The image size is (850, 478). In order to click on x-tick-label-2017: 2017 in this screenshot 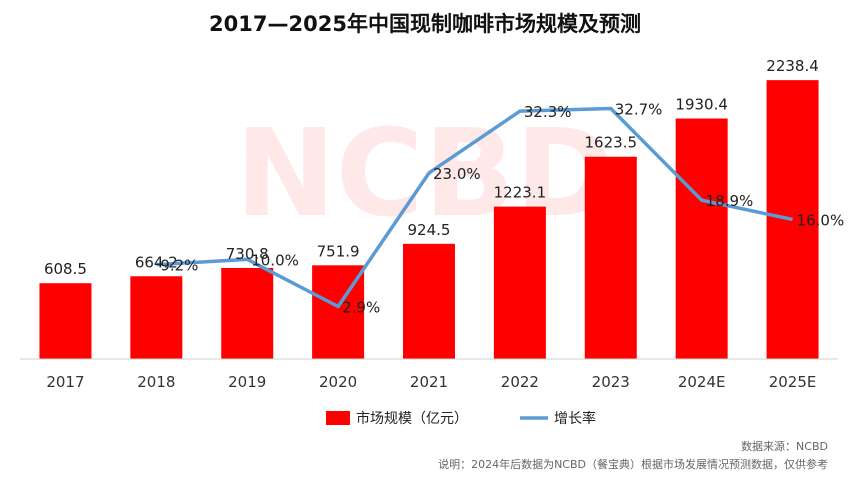, I will do `click(65, 382)`.